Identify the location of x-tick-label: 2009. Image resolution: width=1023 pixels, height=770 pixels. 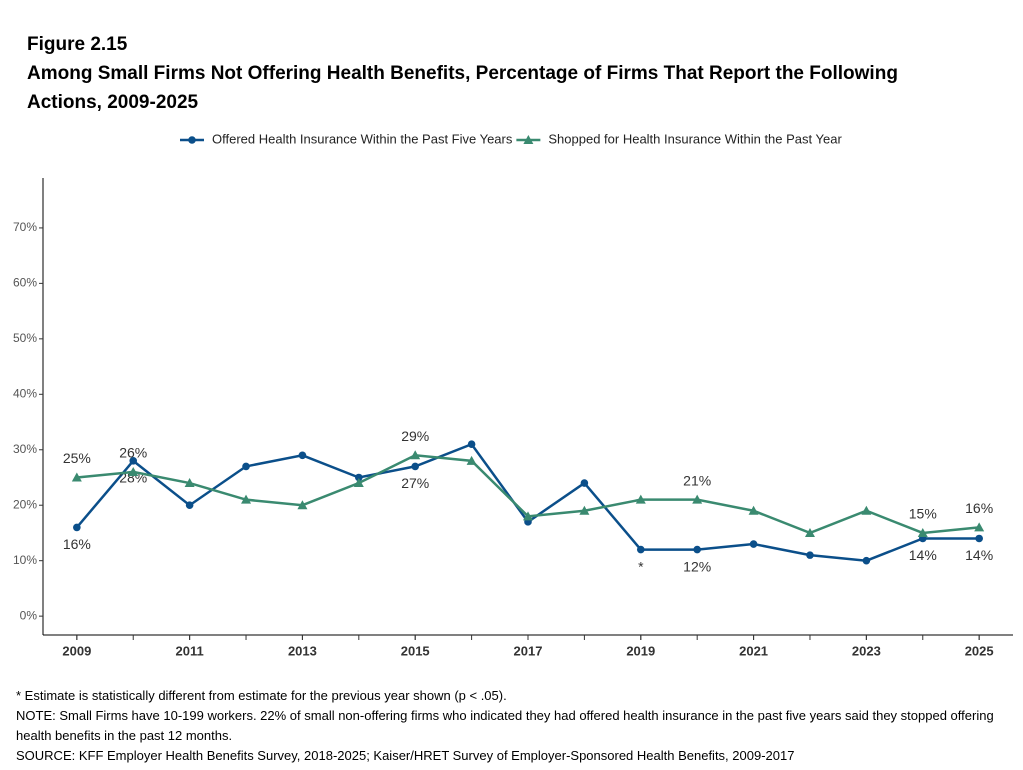
(76, 650).